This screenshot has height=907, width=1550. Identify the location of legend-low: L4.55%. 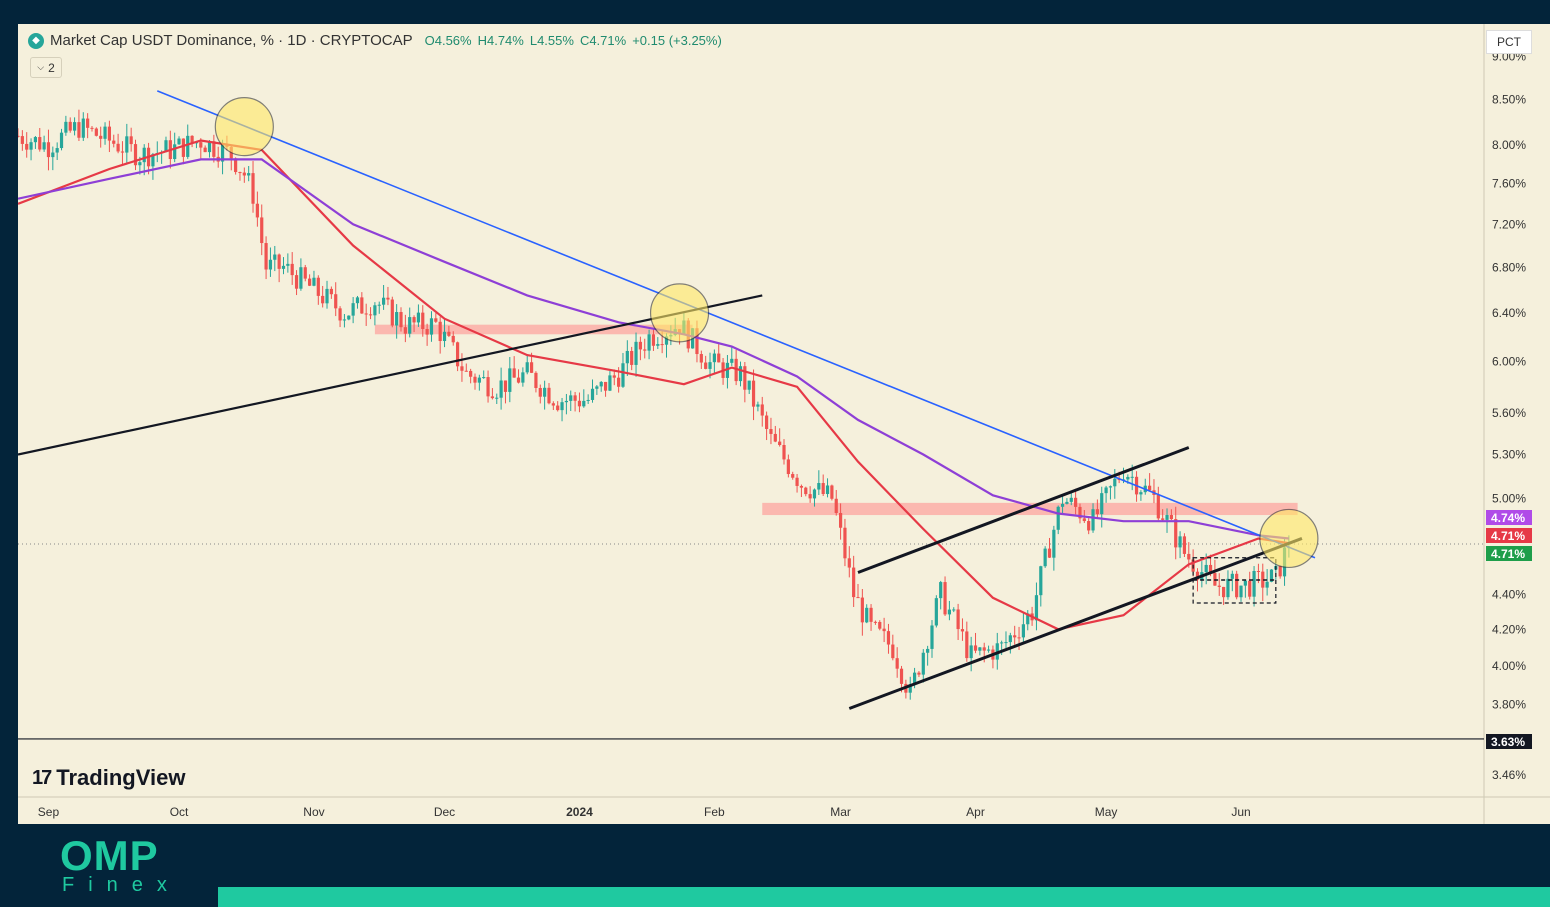
(551, 40).